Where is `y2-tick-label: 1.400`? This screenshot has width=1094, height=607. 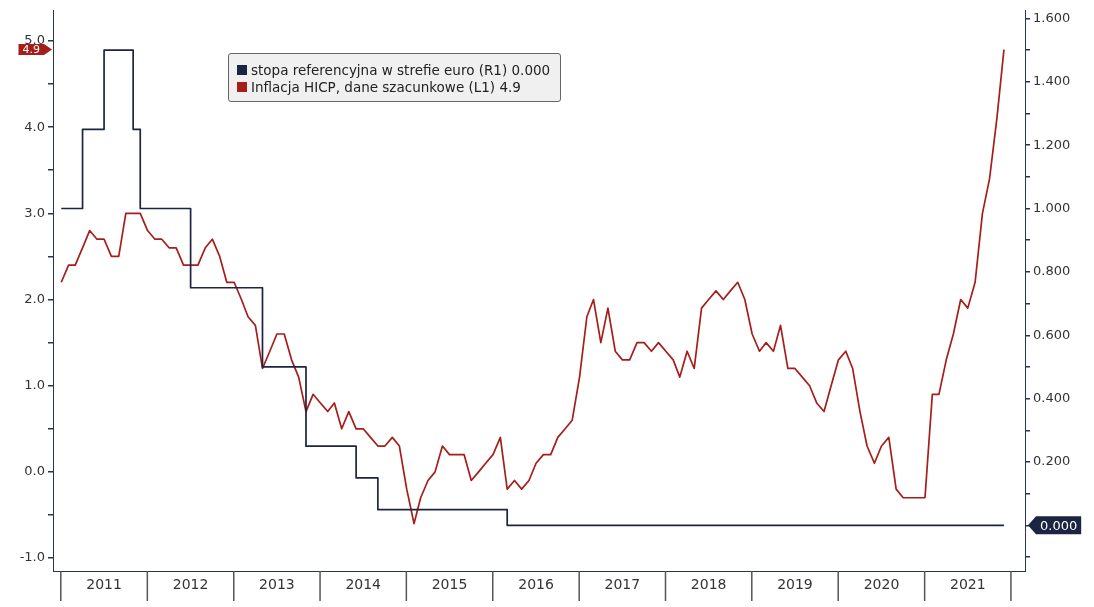 y2-tick-label: 1.400 is located at coordinates (1052, 81).